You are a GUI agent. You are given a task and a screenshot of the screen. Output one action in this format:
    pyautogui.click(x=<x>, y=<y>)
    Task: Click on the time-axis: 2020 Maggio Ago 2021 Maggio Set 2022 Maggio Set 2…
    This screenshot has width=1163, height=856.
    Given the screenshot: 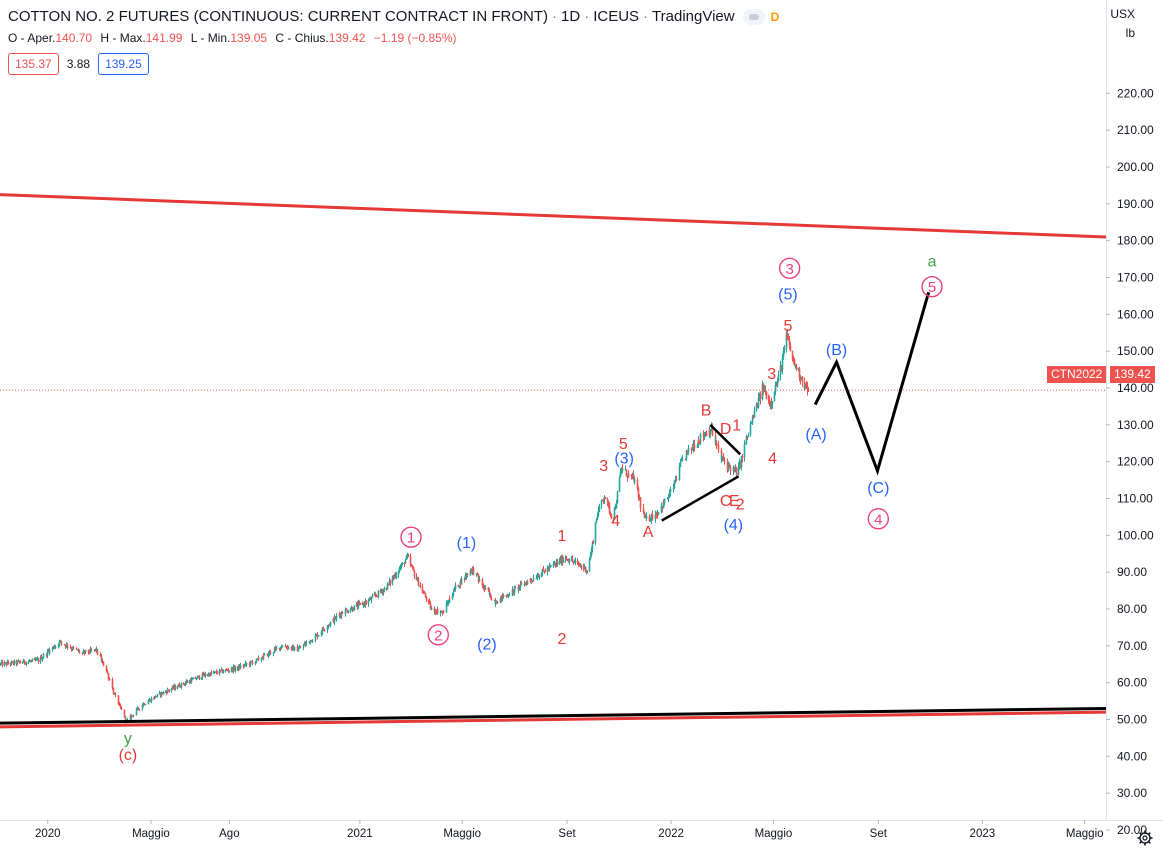 What is the action you would take?
    pyautogui.click(x=581, y=830)
    